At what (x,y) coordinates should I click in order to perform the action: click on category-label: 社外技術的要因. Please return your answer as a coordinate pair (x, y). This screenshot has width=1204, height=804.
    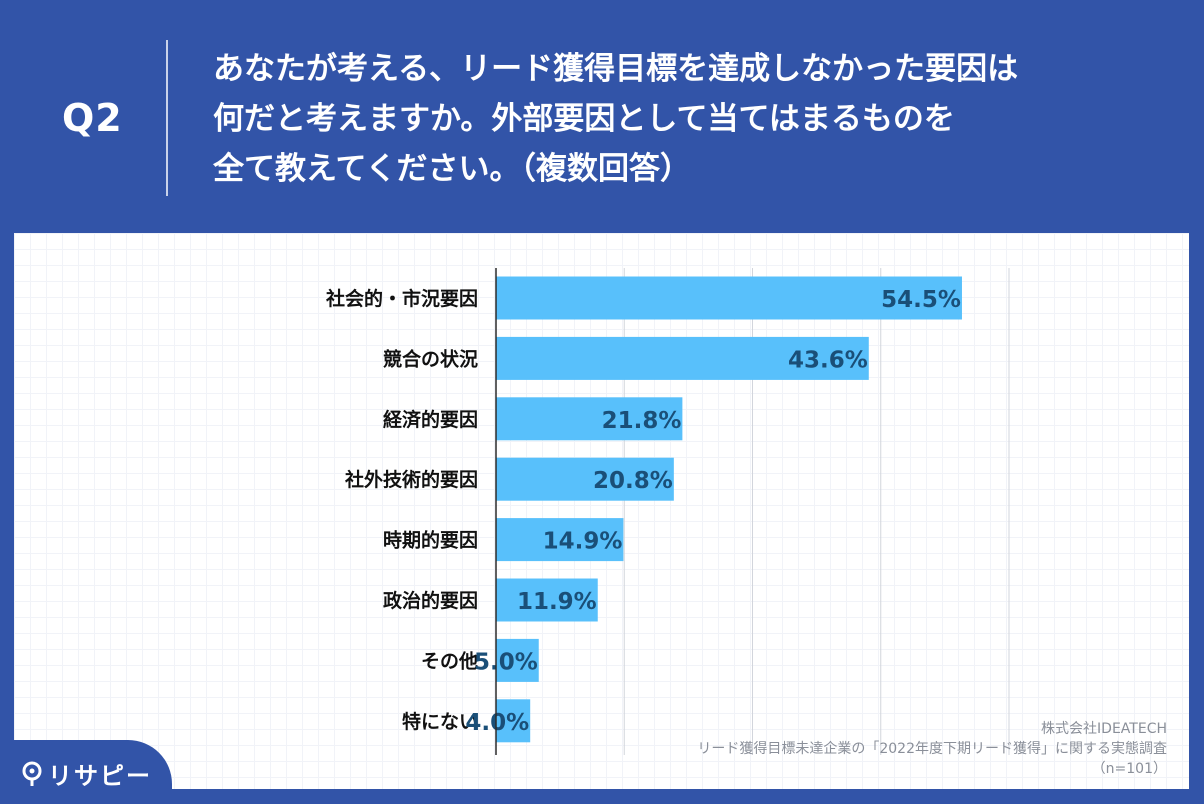
    Looking at the image, I should click on (411, 479).